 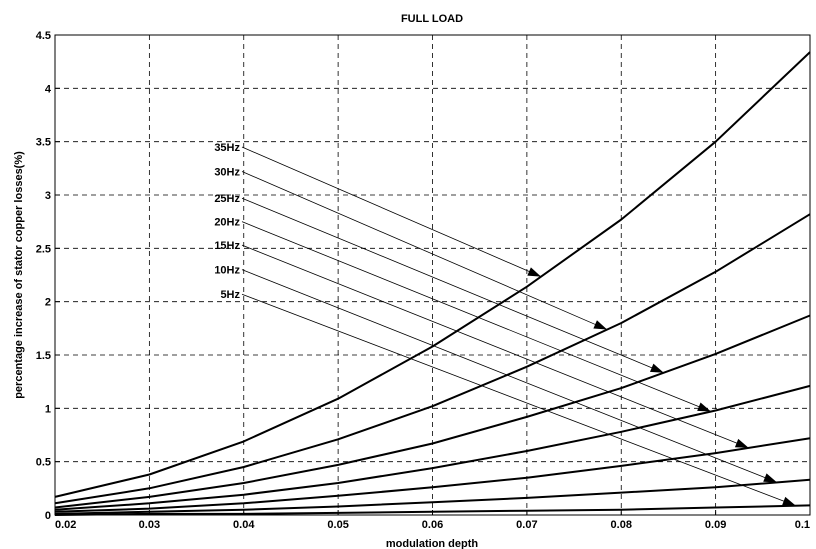 What do you see at coordinates (48, 516) in the screenshot?
I see `y-tick-label: 0` at bounding box center [48, 516].